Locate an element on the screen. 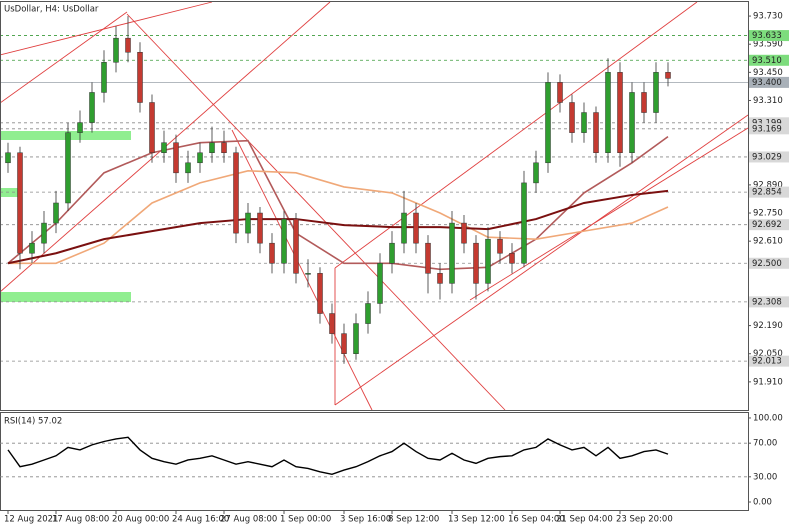 This screenshot has height=526, width=789. y-tick-label: 93.450 is located at coordinates (768, 73).